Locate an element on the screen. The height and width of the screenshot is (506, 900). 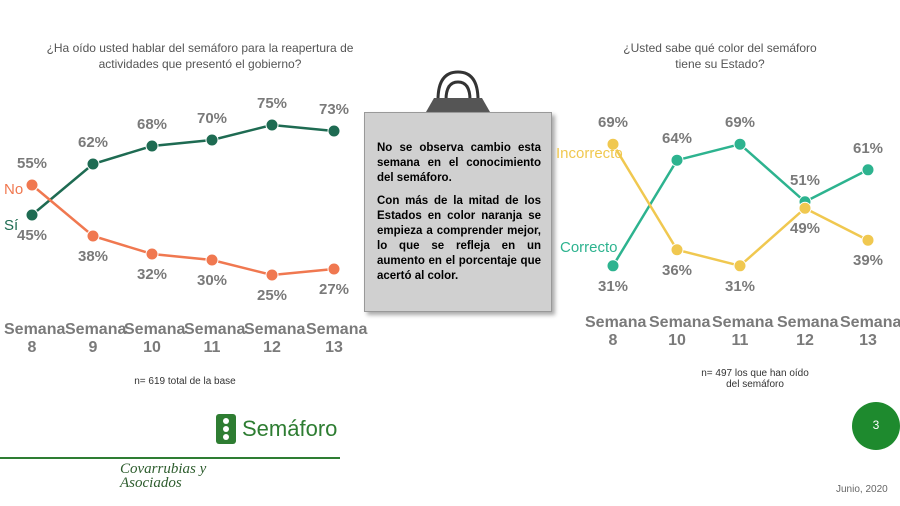
brand: Semáforo is located at coordinates (290, 428).